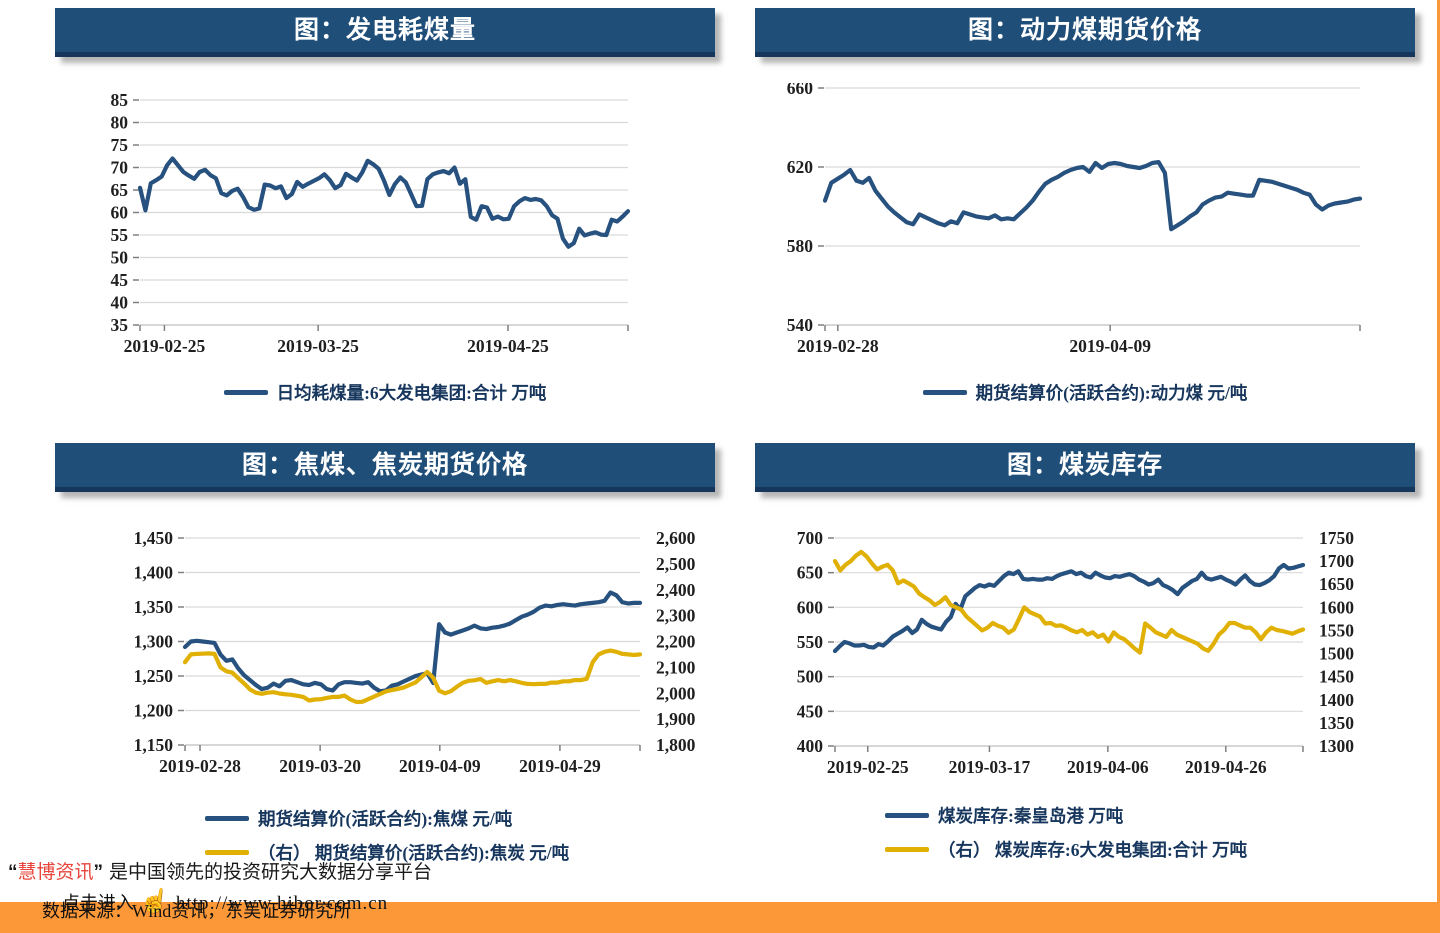 Image resolution: width=1440 pixels, height=933 pixels. I want to click on svg-text: 1,150, so click(154, 745).